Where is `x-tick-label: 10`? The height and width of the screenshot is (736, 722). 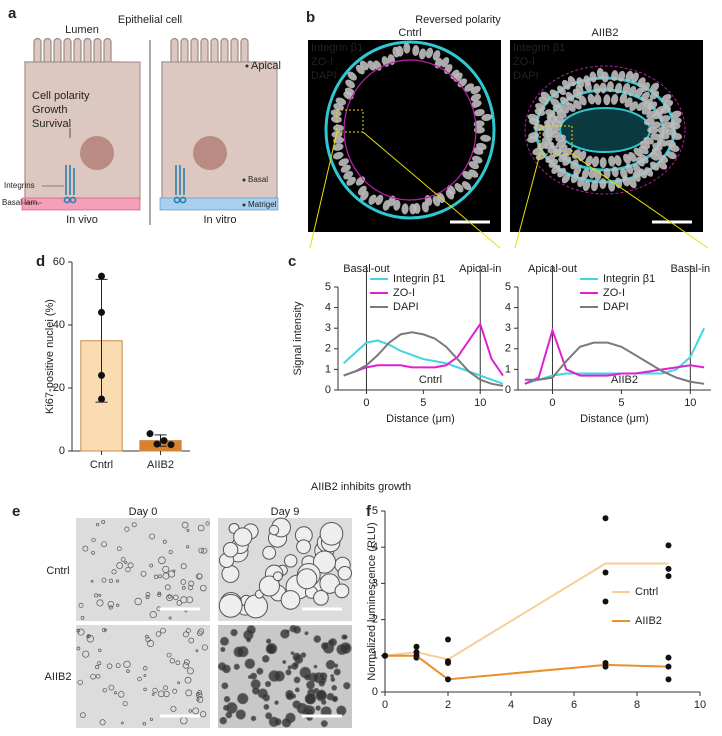
x-tick-label: 10 is located at coordinates (480, 403).